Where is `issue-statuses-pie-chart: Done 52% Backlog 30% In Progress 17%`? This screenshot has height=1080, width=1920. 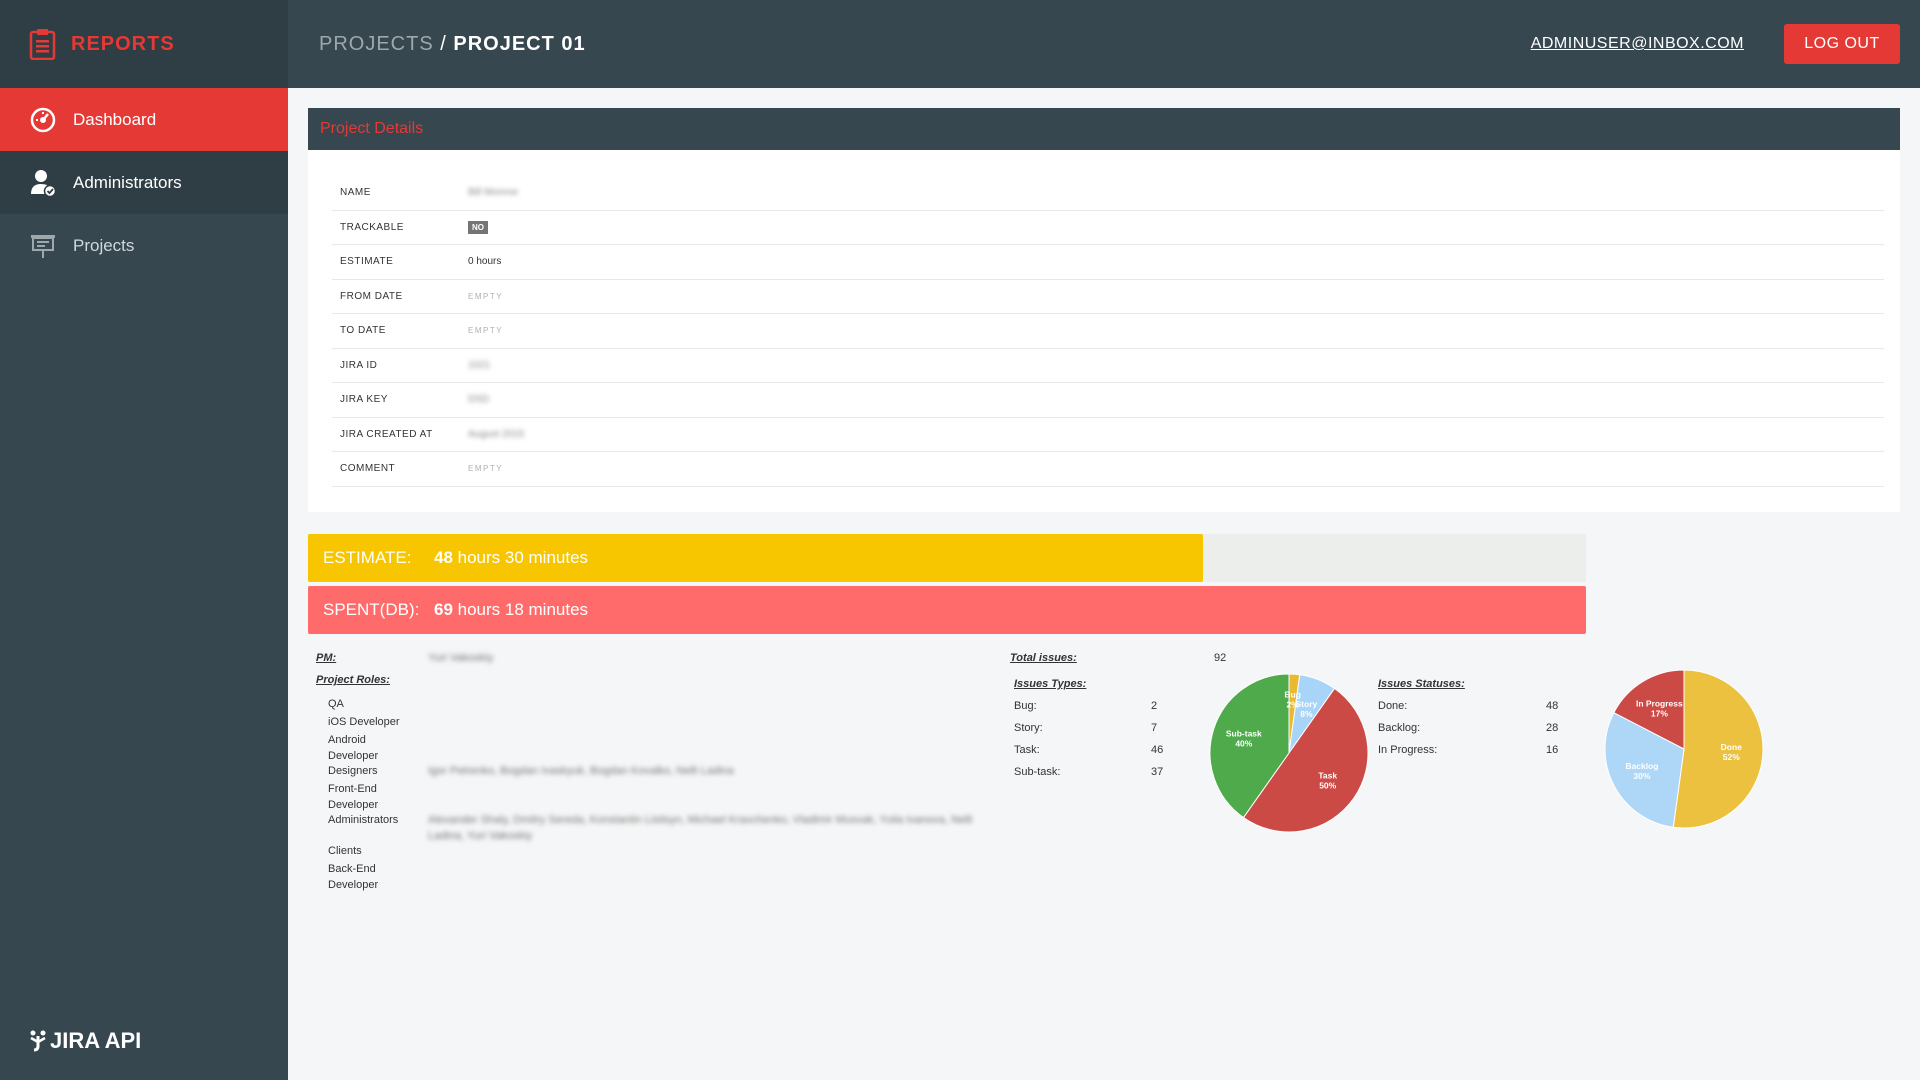 issue-statuses-pie-chart: Done 52% Backlog 30% In Progress 17% is located at coordinates (1684, 749).